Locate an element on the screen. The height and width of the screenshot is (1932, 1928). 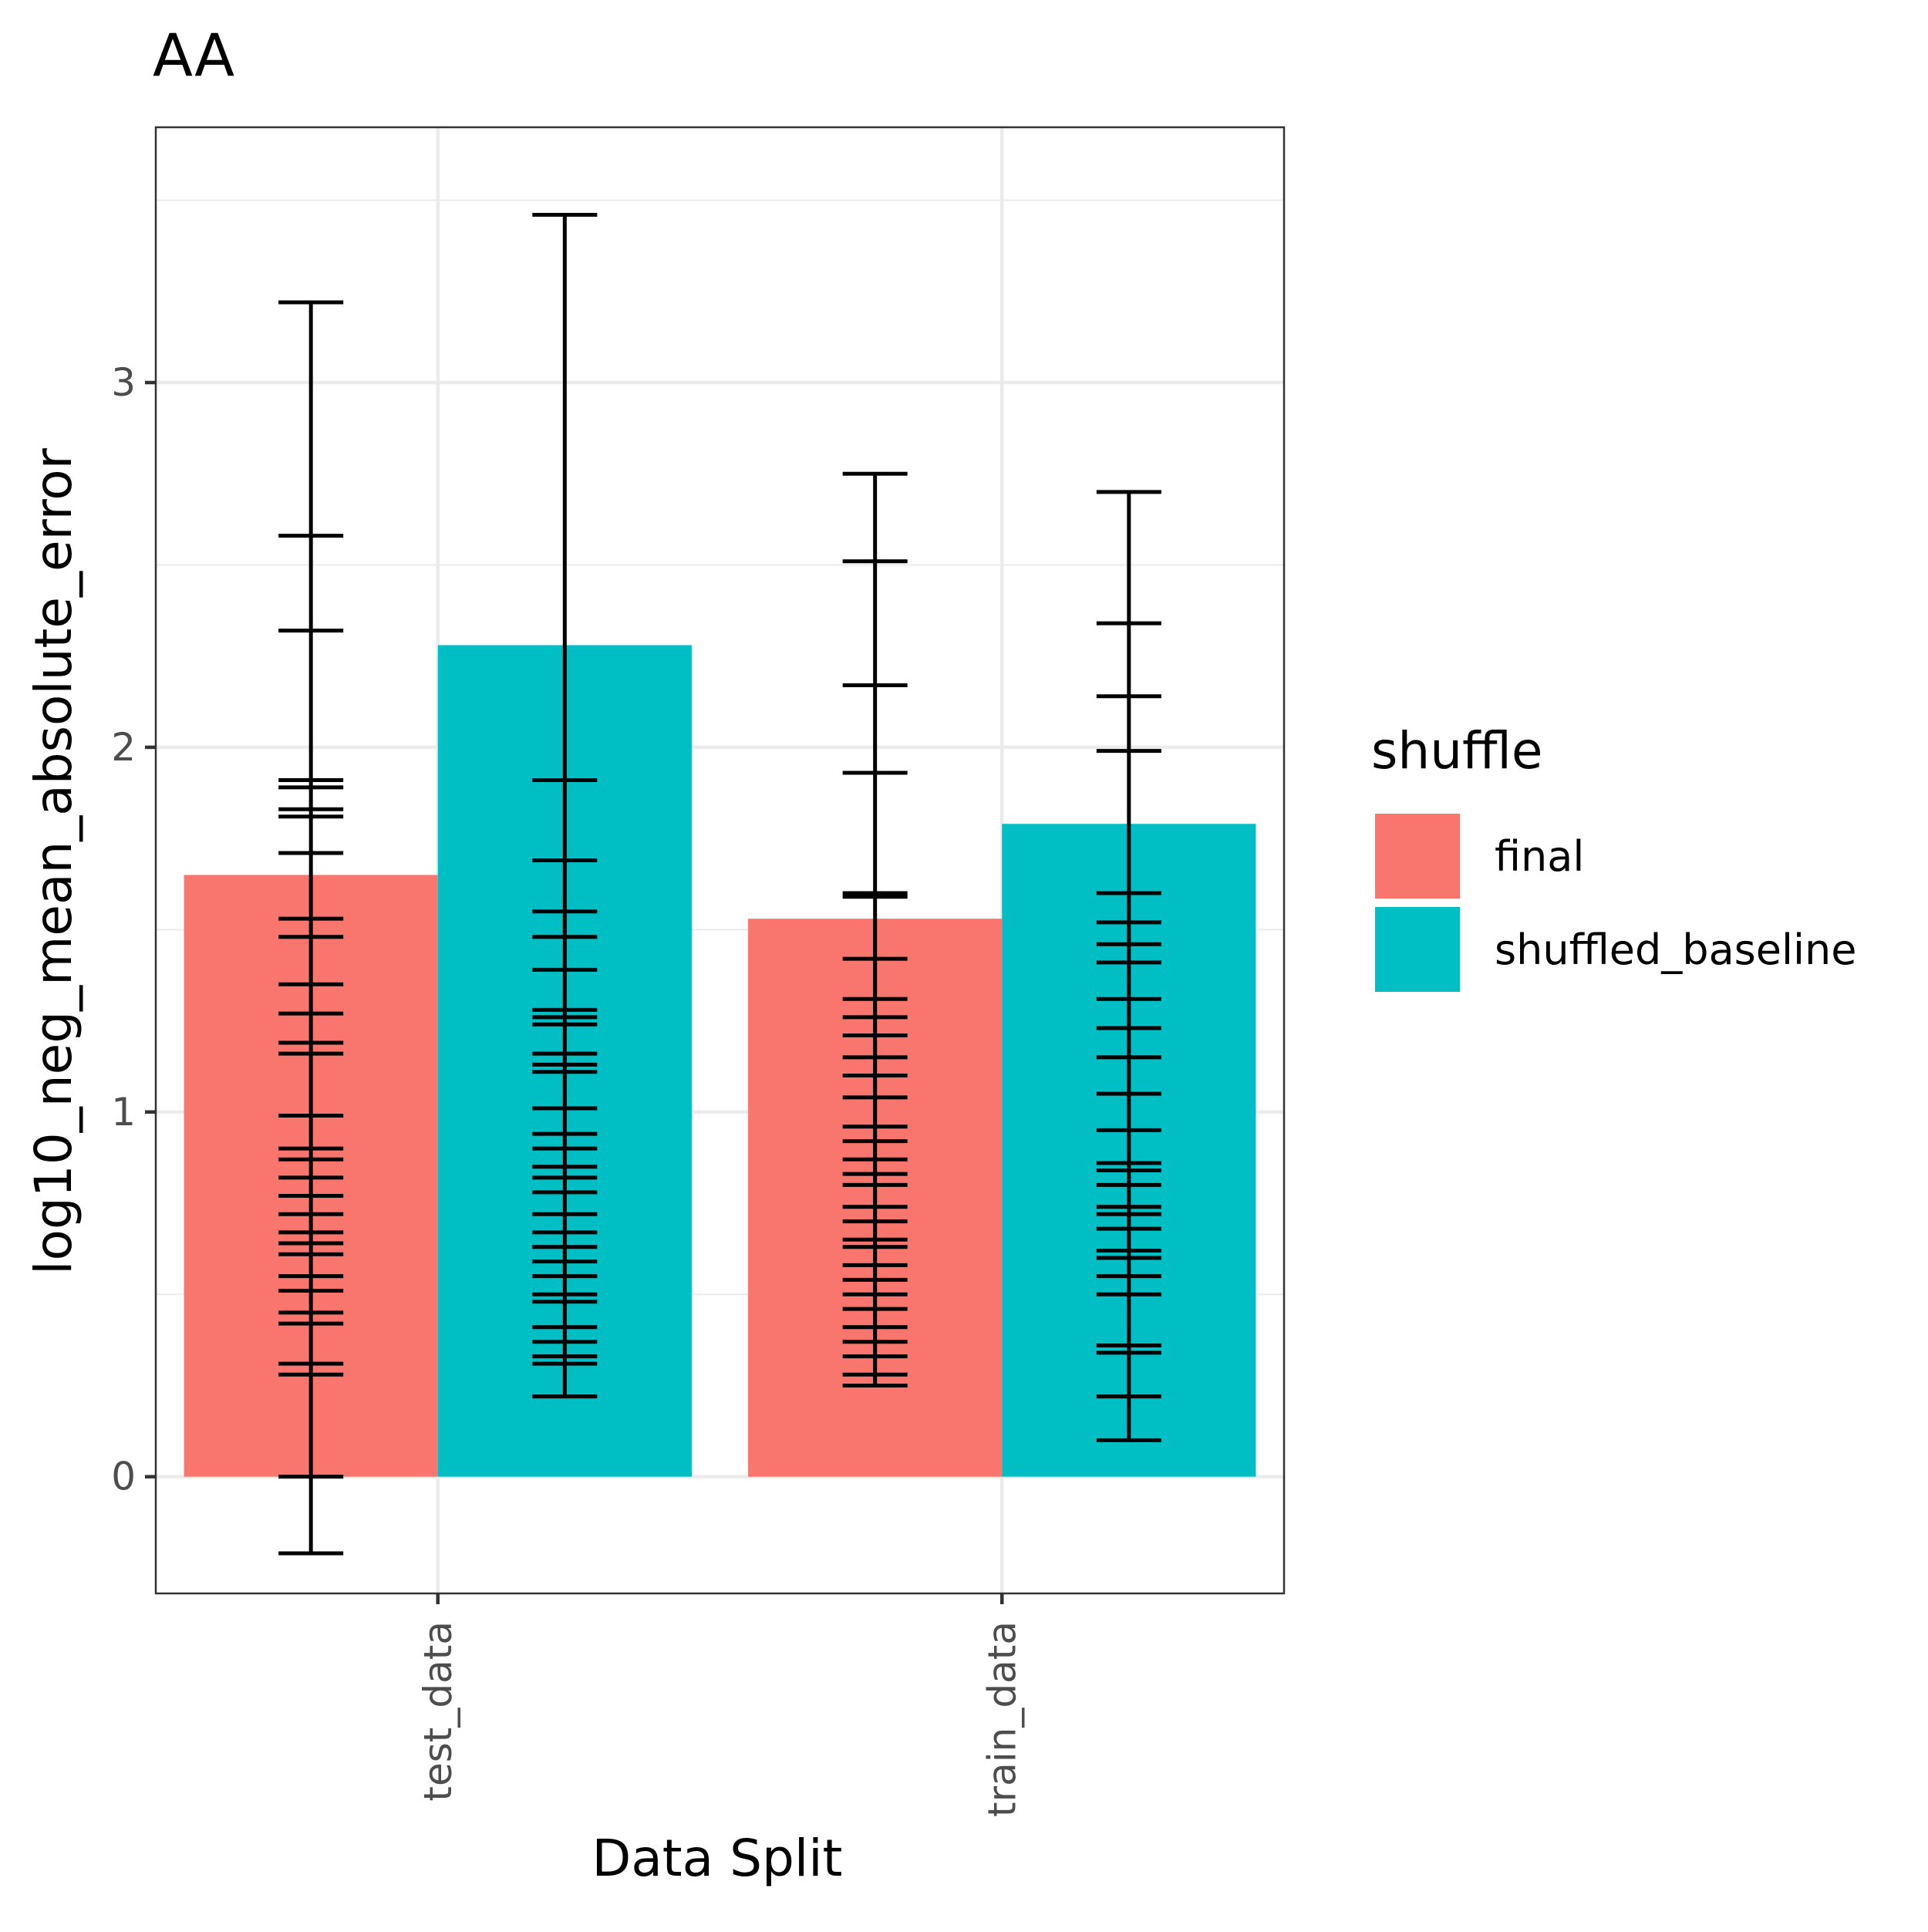
legend-swatch-shuffled-baseline is located at coordinates (1417, 949).